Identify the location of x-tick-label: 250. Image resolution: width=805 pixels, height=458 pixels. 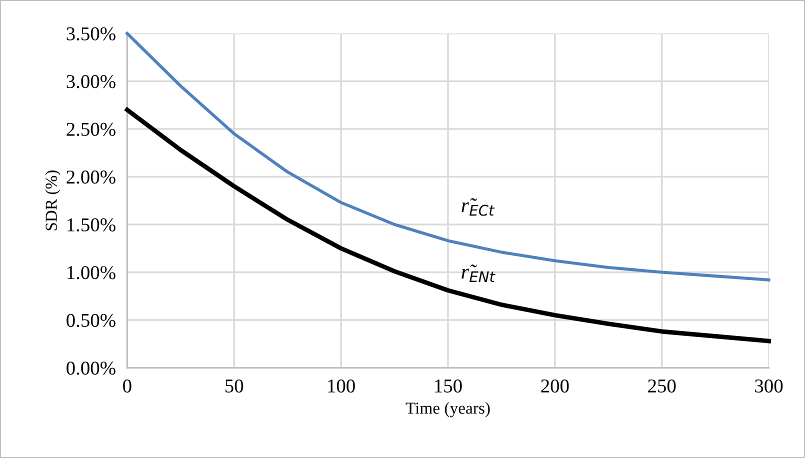
(662, 386).